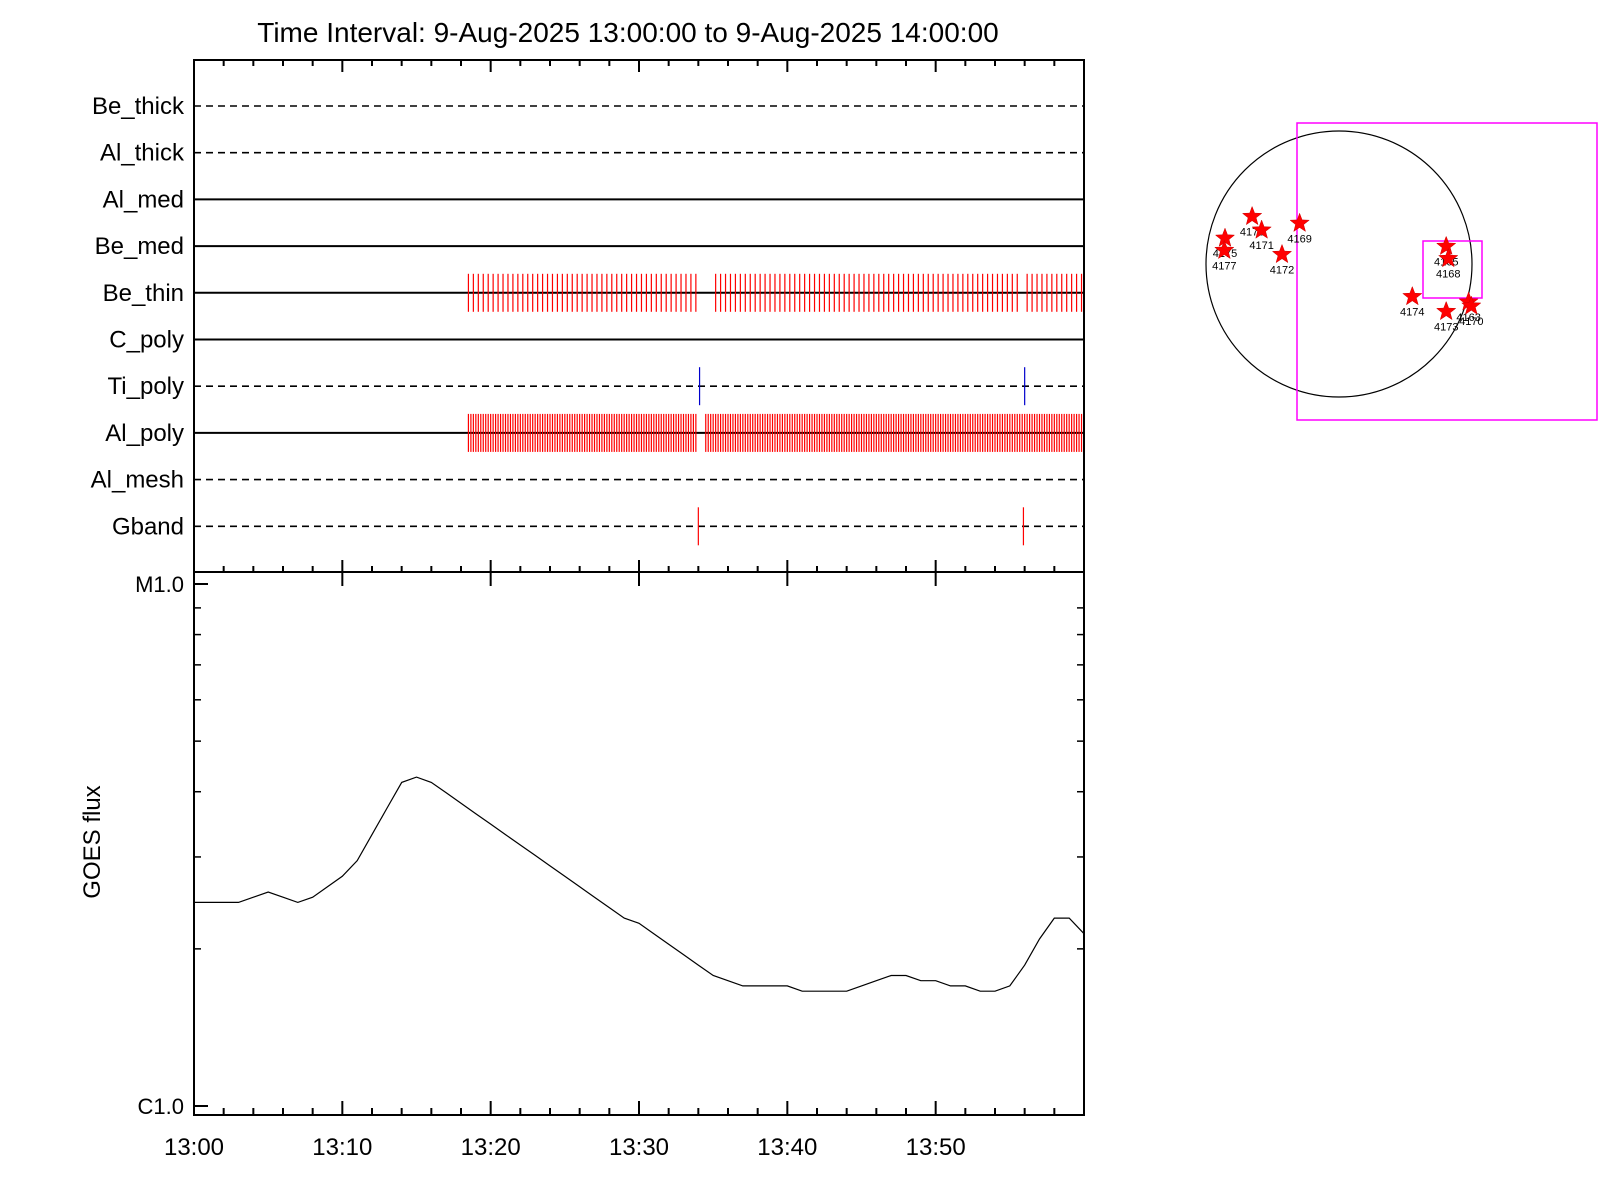 This screenshot has width=1600, height=1200. I want to click on y-tick-label: M1.0, so click(159, 584).